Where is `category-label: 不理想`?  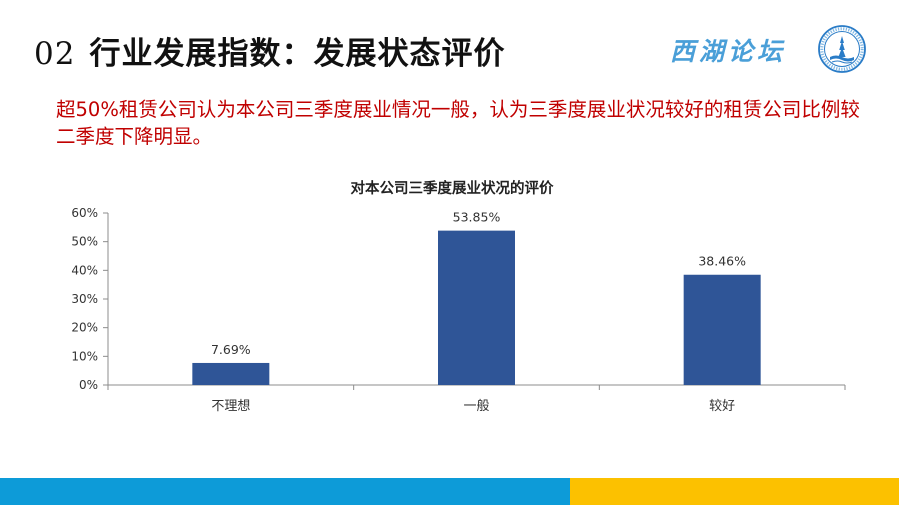 category-label: 不理想 is located at coordinates (230, 406).